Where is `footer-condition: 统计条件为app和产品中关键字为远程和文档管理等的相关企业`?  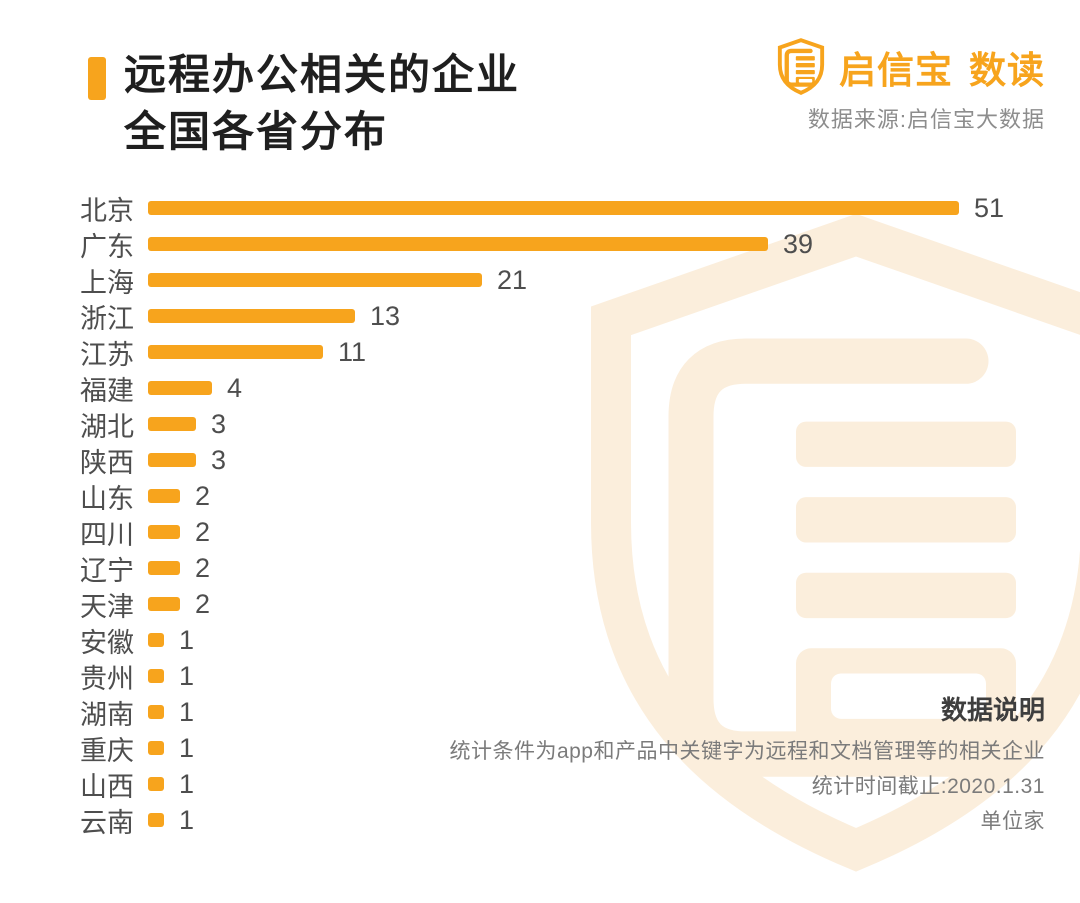
footer-condition: 统计条件为app和产品中关键字为远程和文档管理等的相关企业 is located at coordinates (747, 751).